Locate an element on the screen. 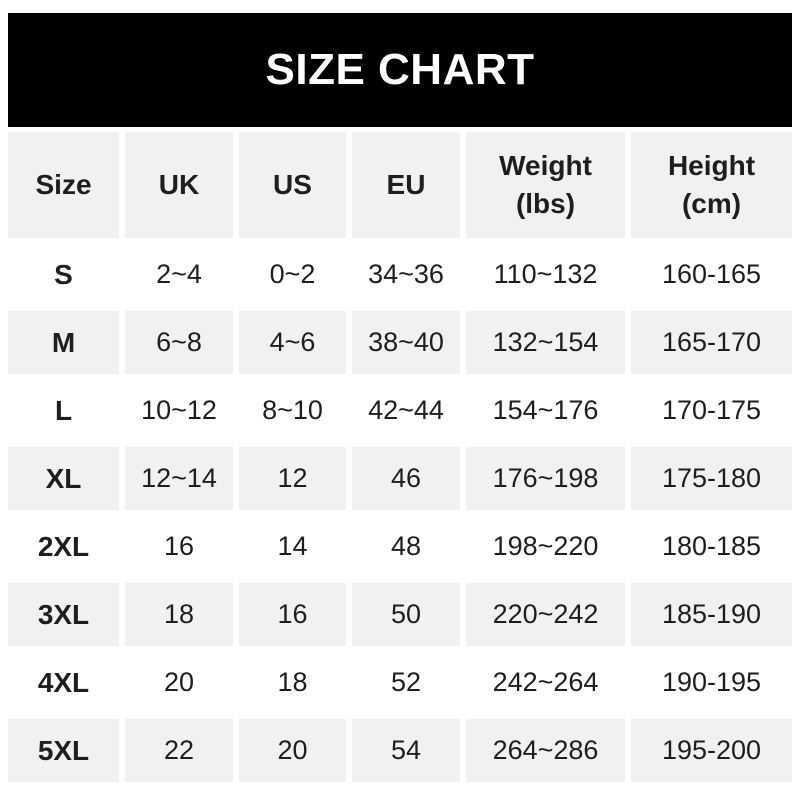  us-value: 18 is located at coordinates (292, 682).